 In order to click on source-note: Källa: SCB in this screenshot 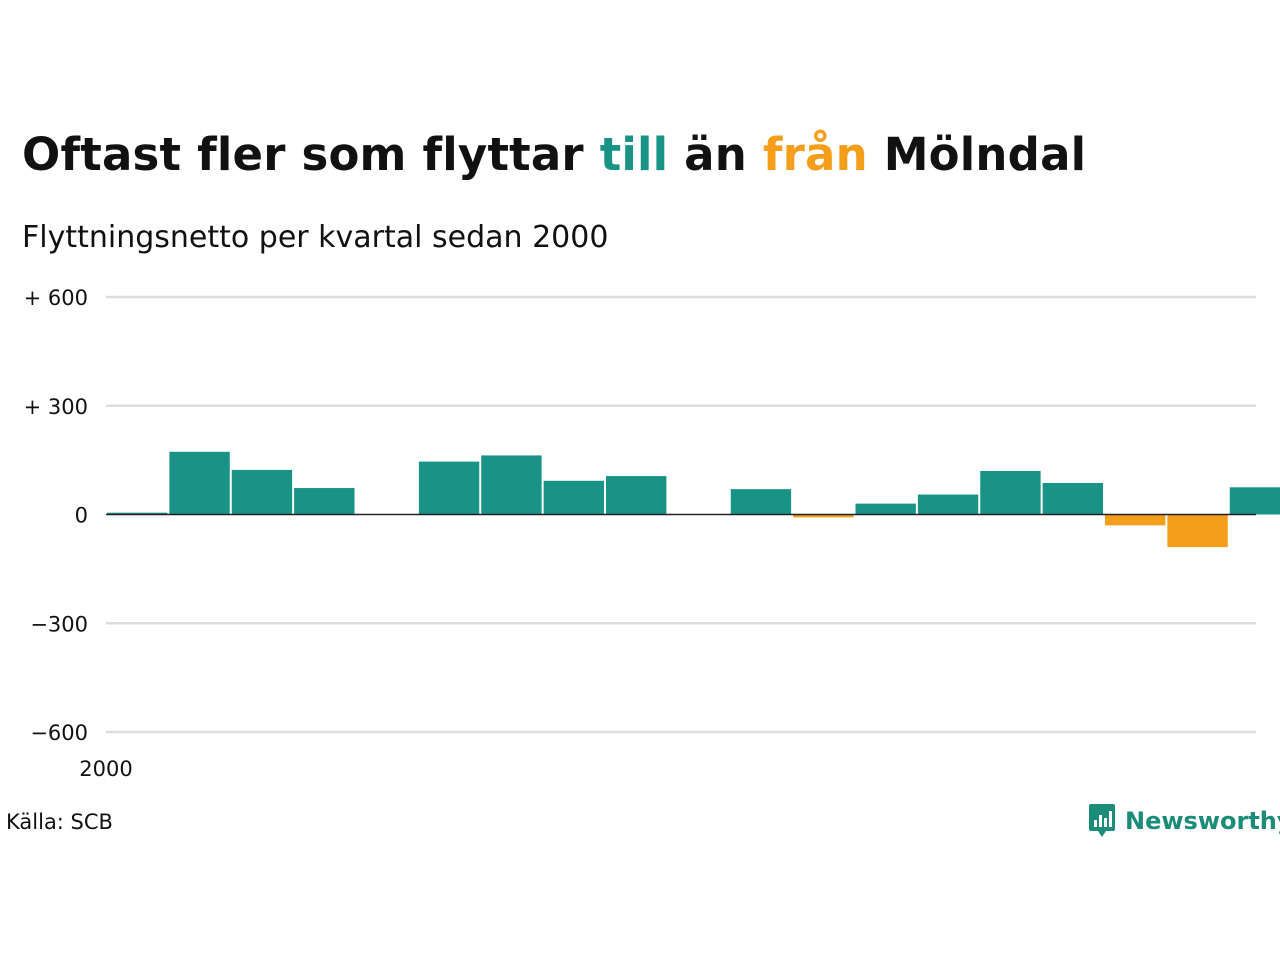, I will do `click(59, 822)`.